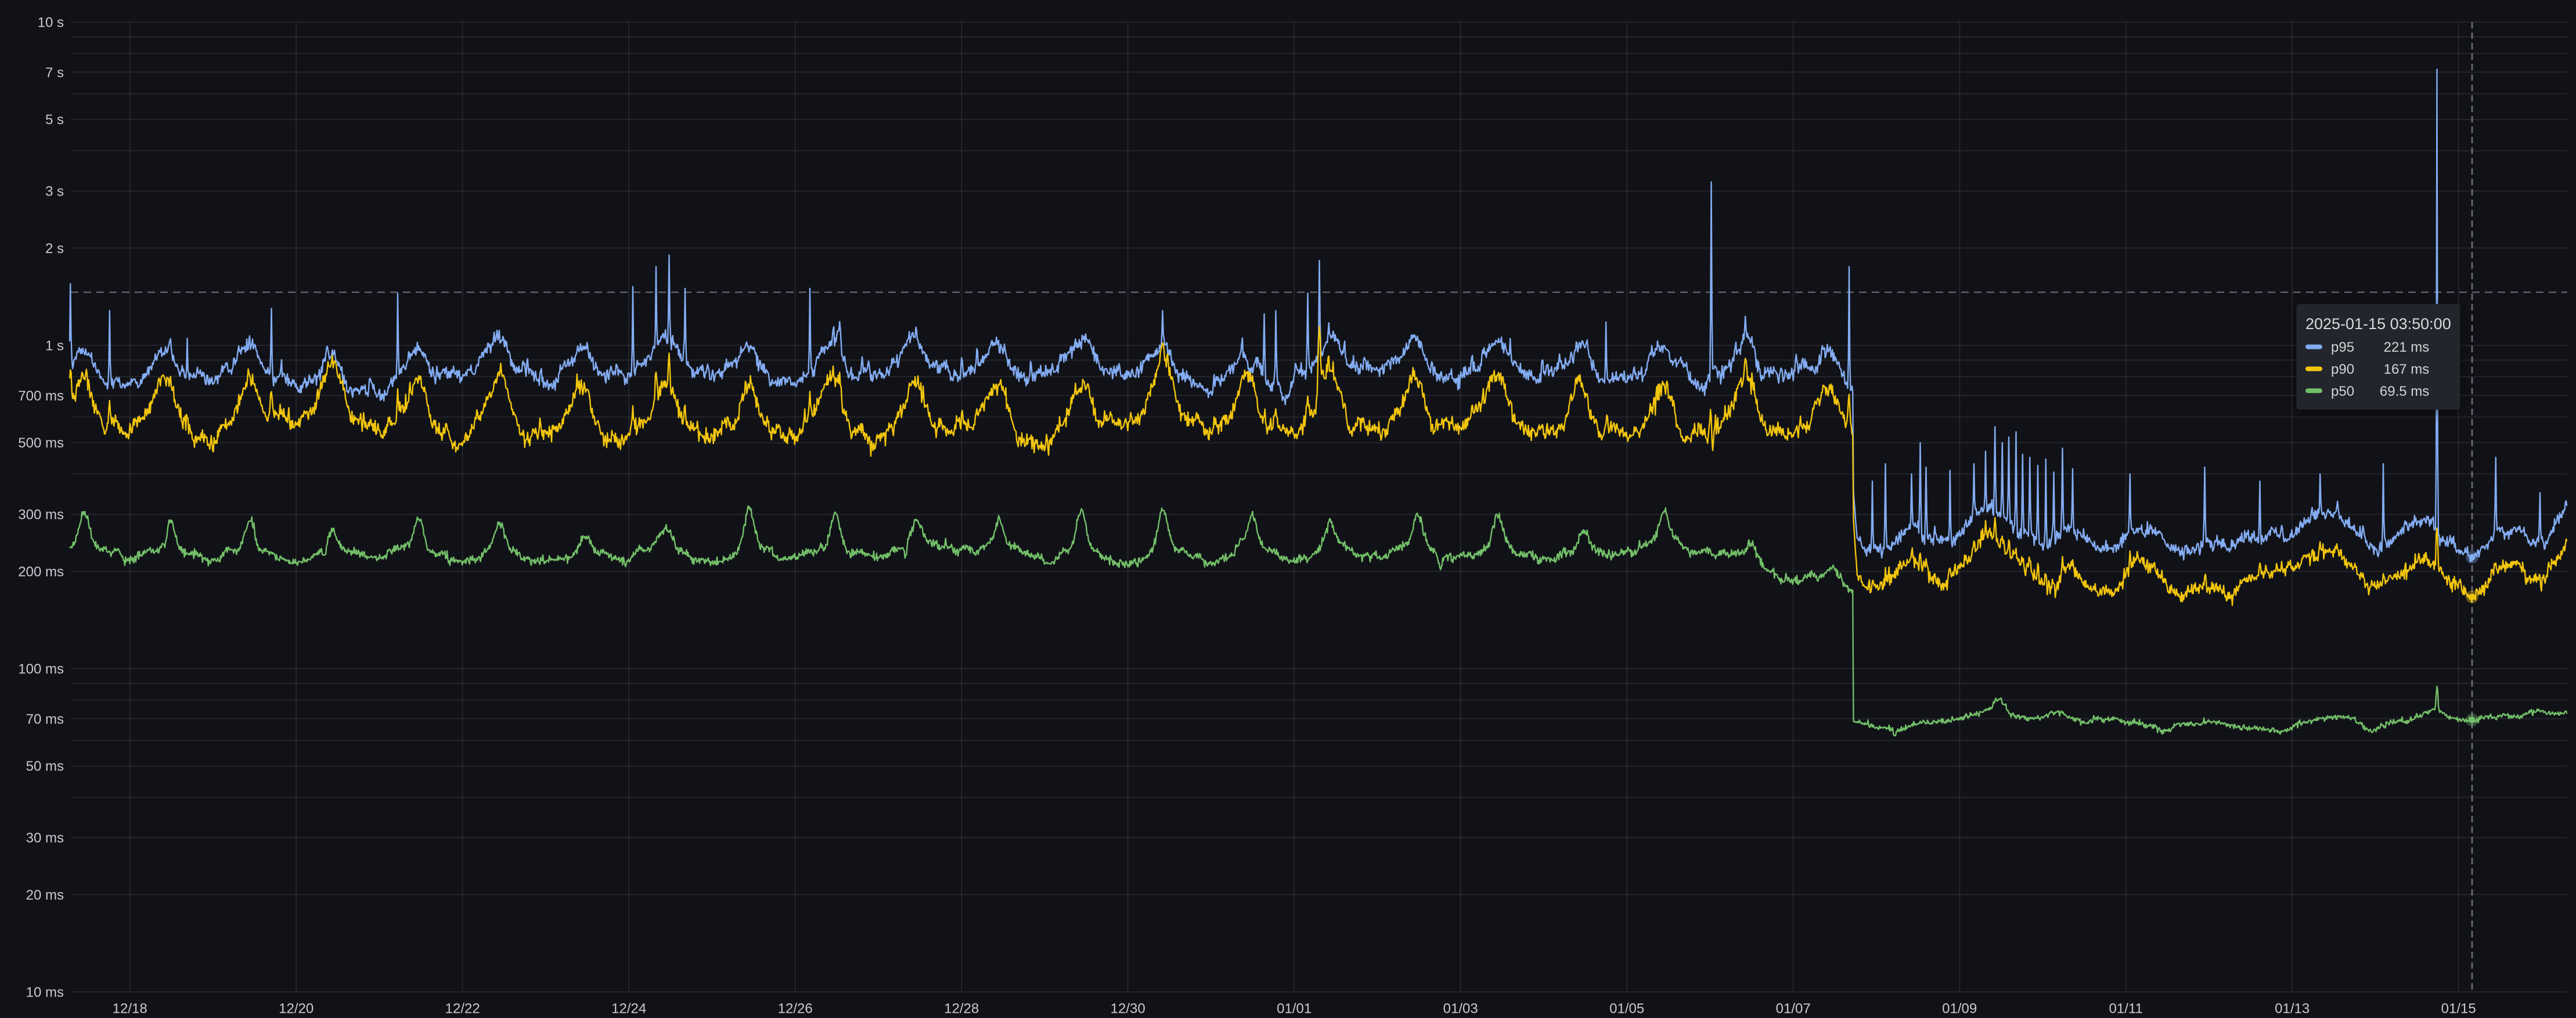 The width and height of the screenshot is (2576, 1018). What do you see at coordinates (2458, 1009) in the screenshot?
I see `svg-text: 01/15` at bounding box center [2458, 1009].